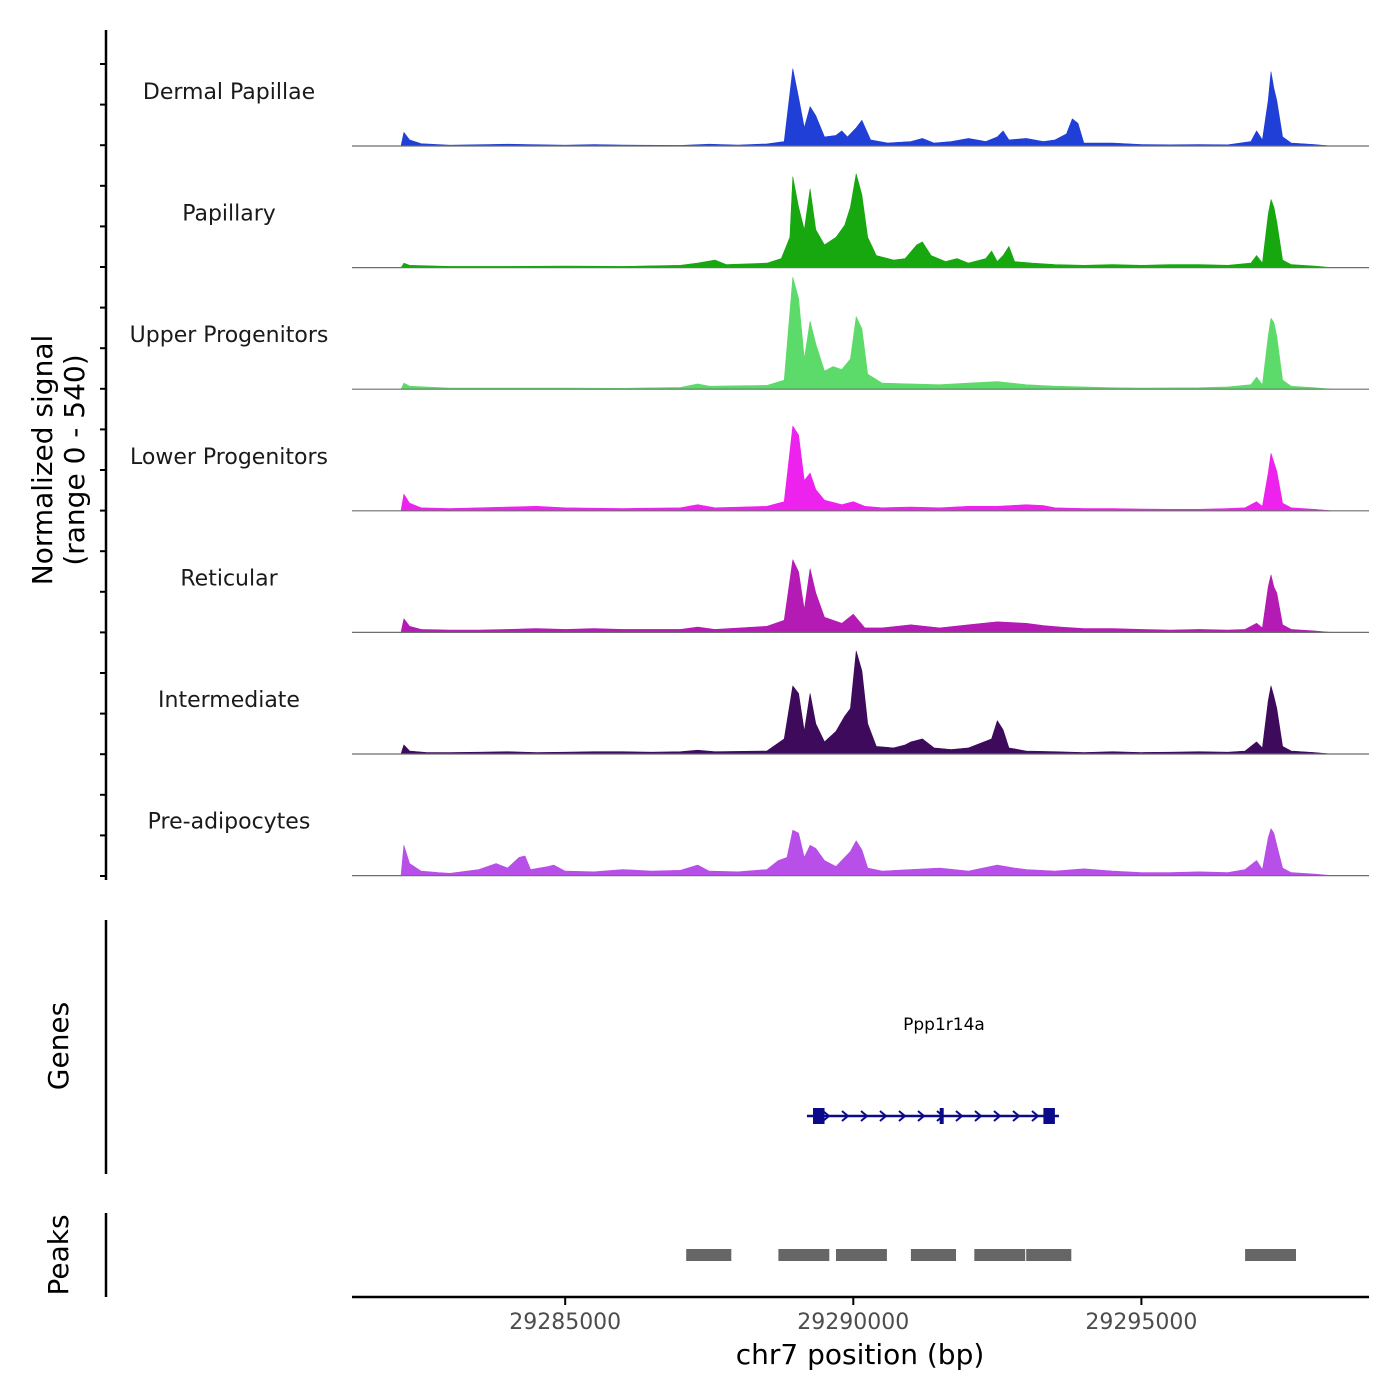 Image resolution: width=1400 pixels, height=1400 pixels. I want to click on x-tick-label: 29295000, so click(1141, 1322).